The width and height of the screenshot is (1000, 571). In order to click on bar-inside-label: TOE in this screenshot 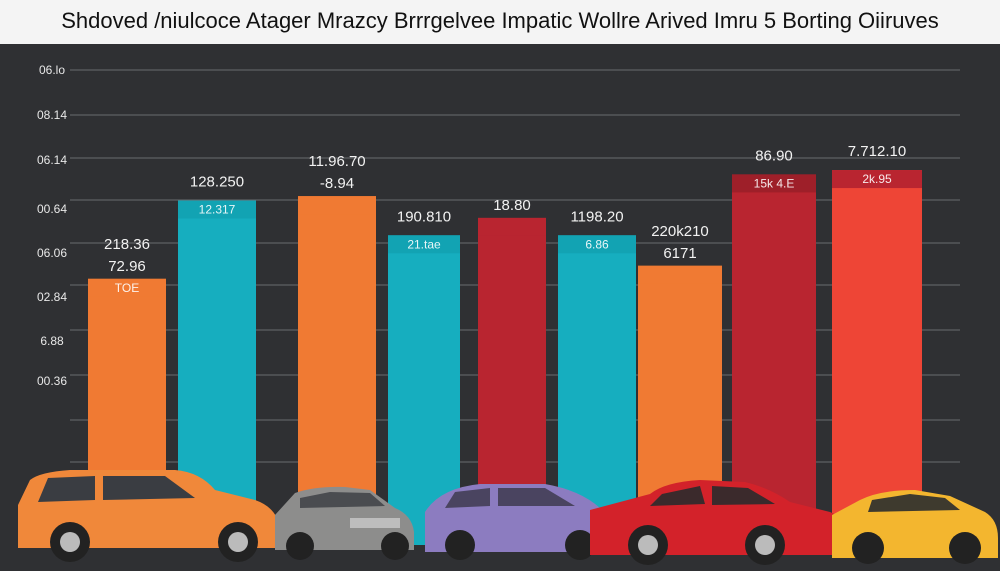, I will do `click(127, 288)`.